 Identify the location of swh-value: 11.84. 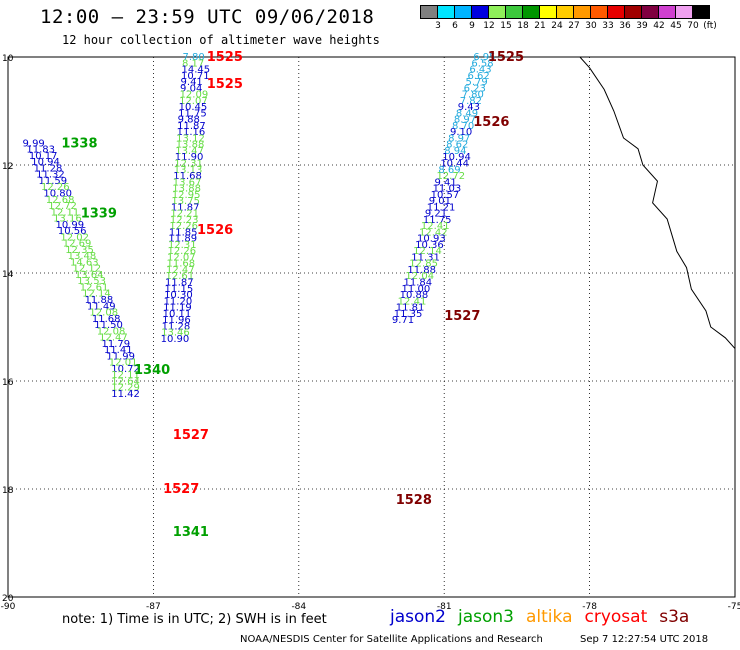
(417, 283).